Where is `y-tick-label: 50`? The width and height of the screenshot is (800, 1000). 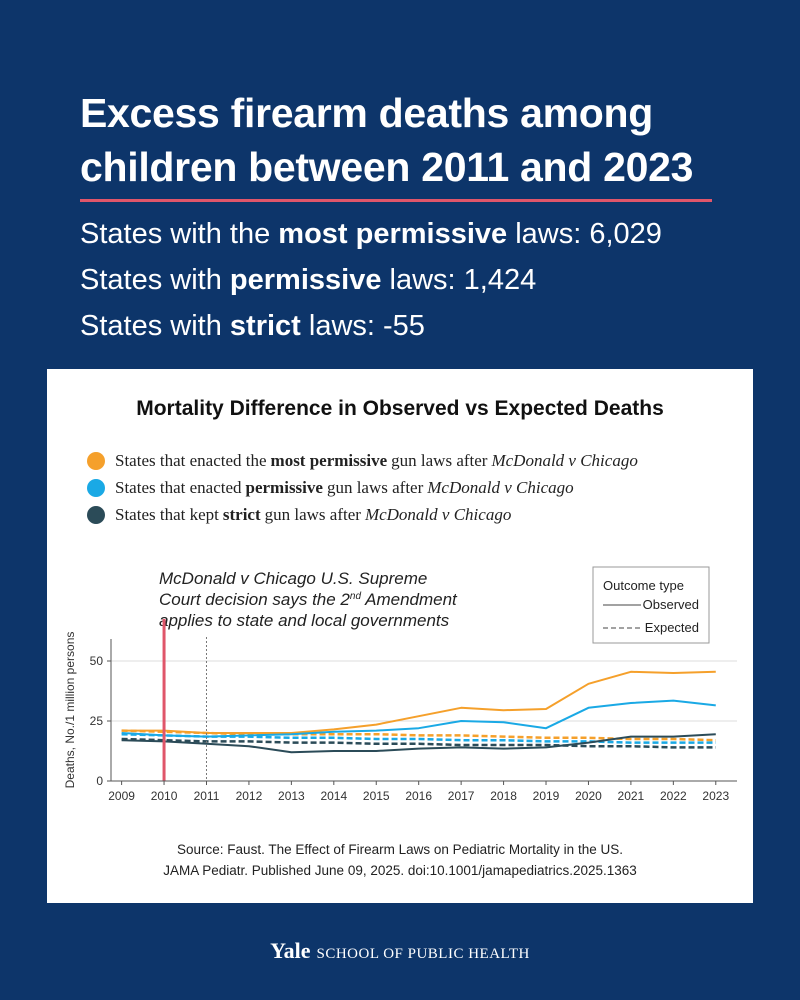
y-tick-label: 50 is located at coordinates (97, 661).